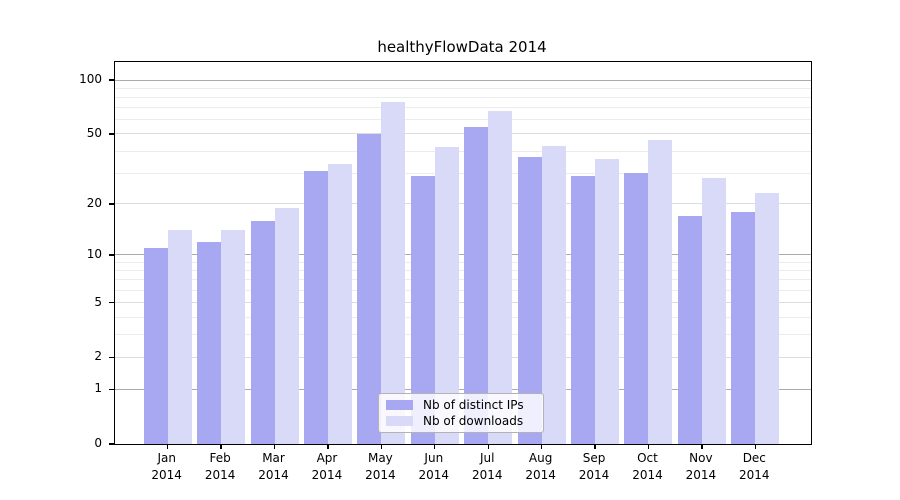 The image size is (900, 500). Describe the element at coordinates (476, 285) in the screenshot. I see `bar-ips-jul-2014` at that location.